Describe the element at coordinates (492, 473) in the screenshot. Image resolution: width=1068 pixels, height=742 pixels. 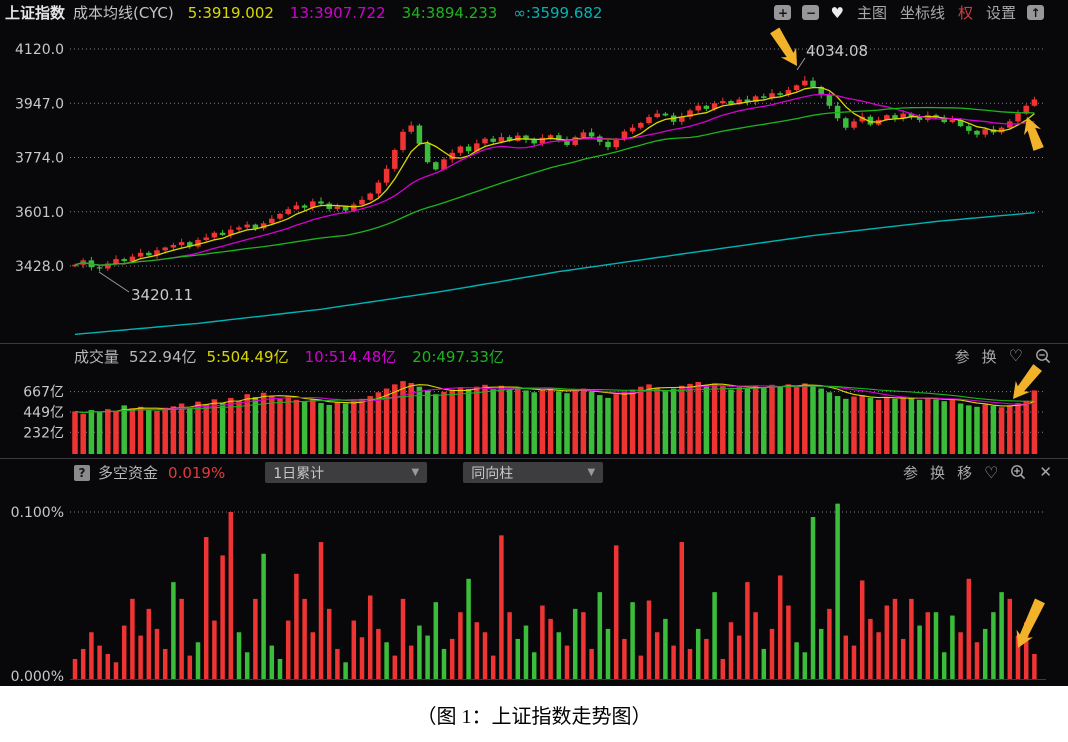
I see `style-dropdown-value: 同向柱` at that location.